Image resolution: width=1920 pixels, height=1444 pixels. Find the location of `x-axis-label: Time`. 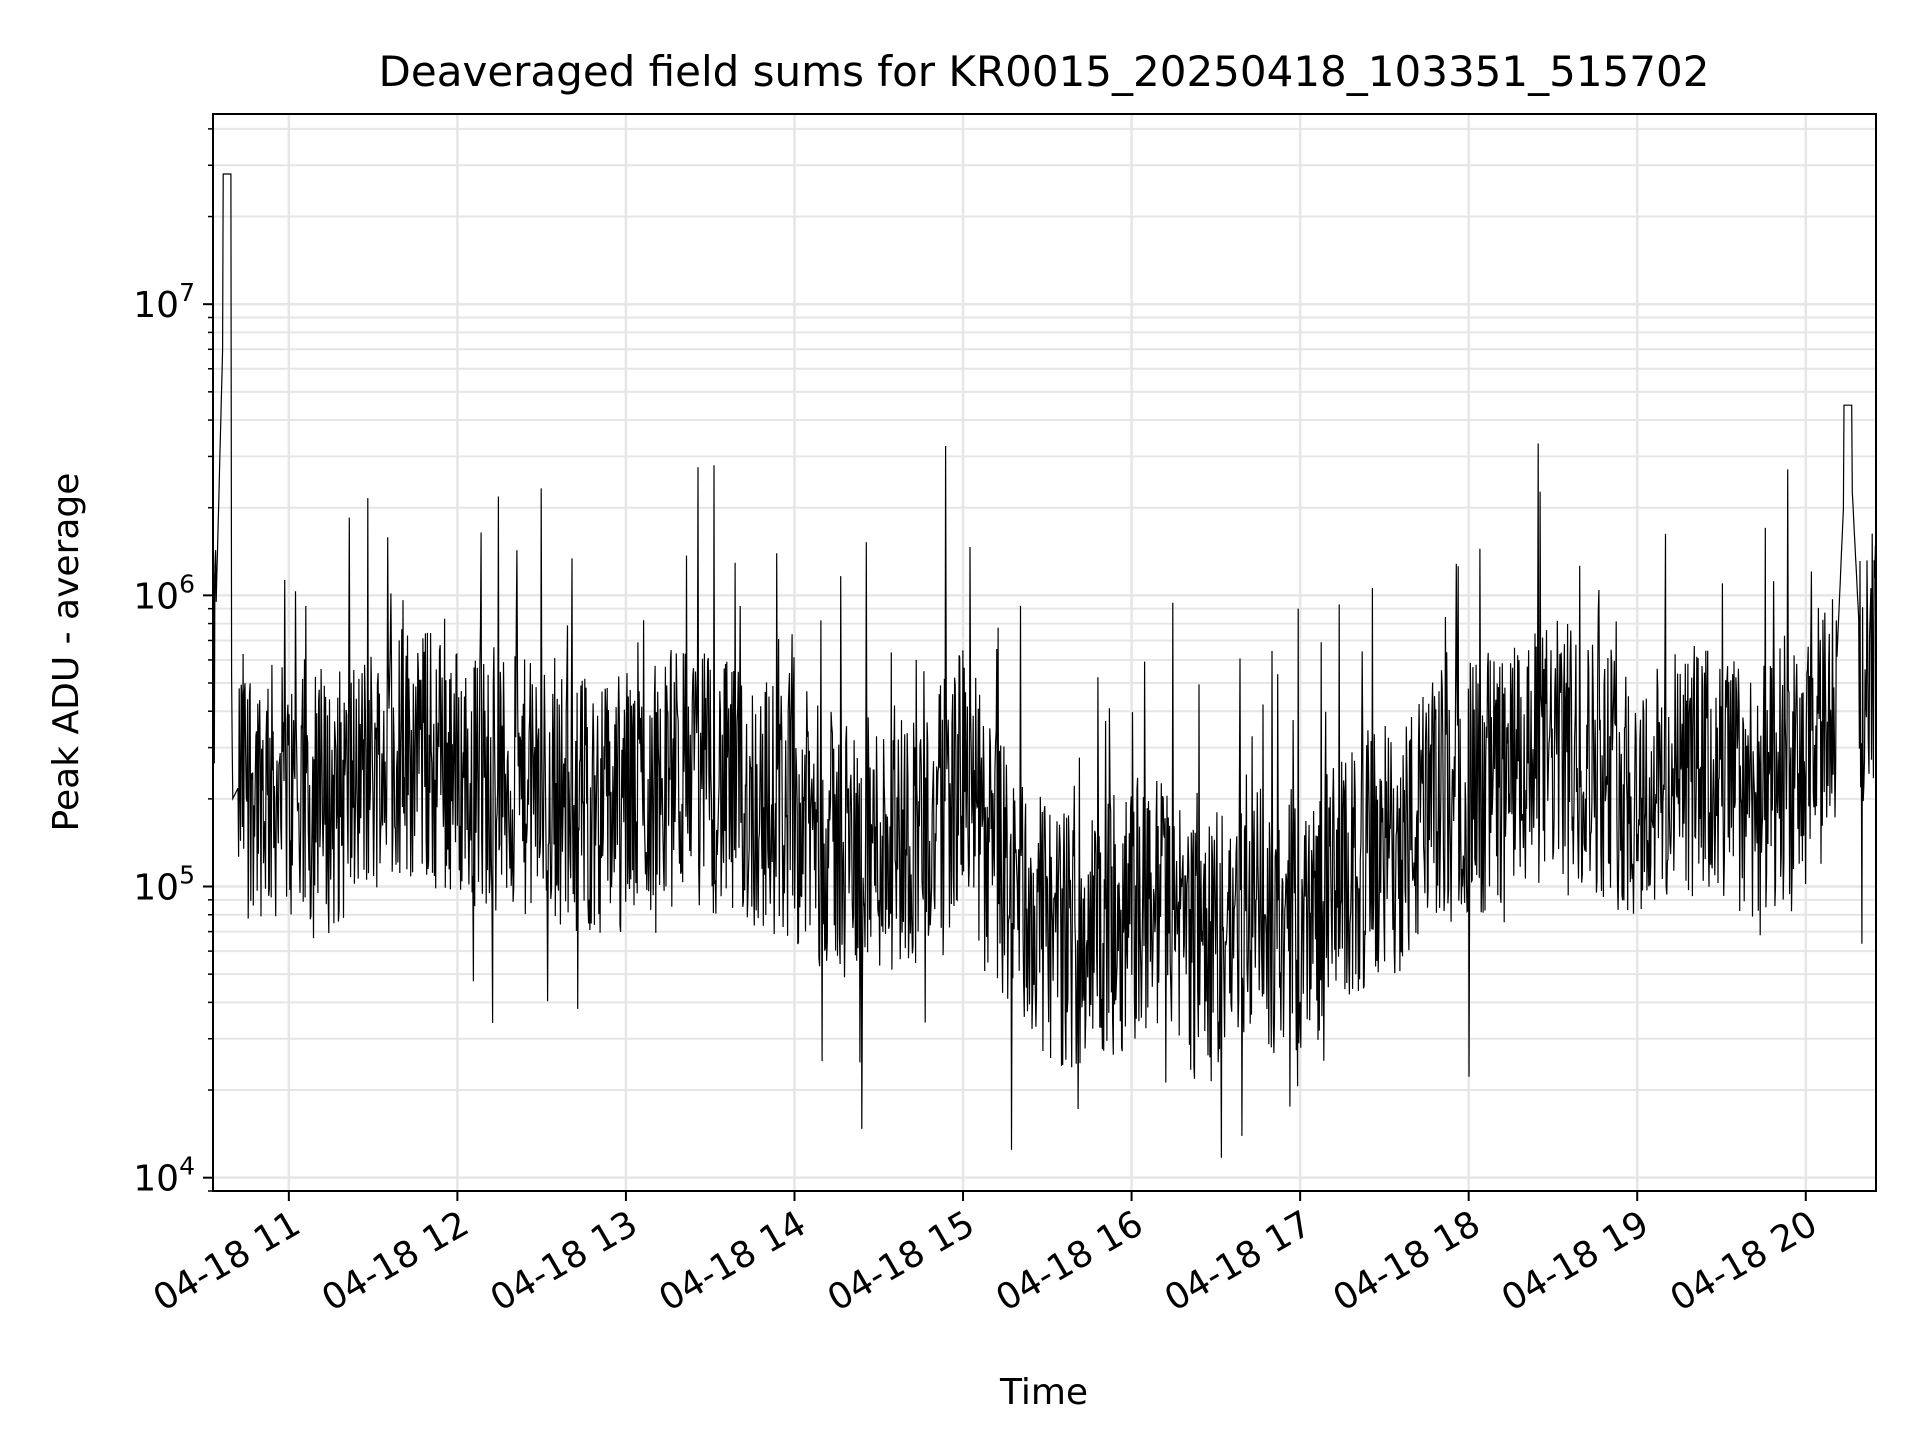

x-axis-label: Time is located at coordinates (1043, 1392).